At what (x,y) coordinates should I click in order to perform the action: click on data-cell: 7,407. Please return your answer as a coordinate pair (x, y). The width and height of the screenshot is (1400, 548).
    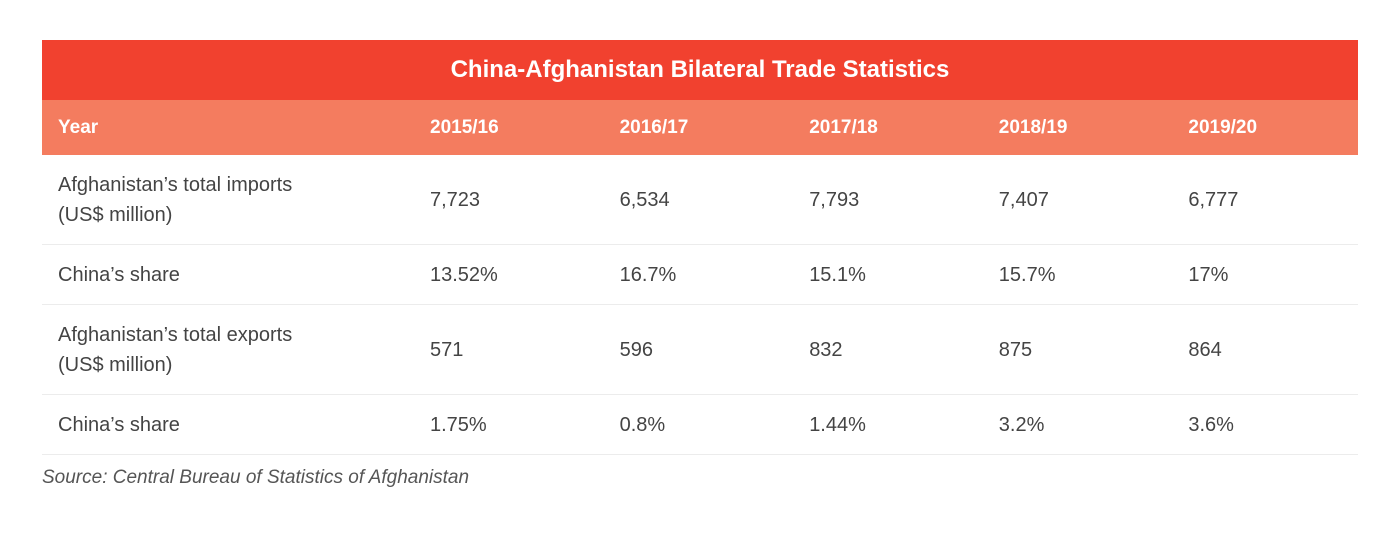
    Looking at the image, I should click on (1073, 200).